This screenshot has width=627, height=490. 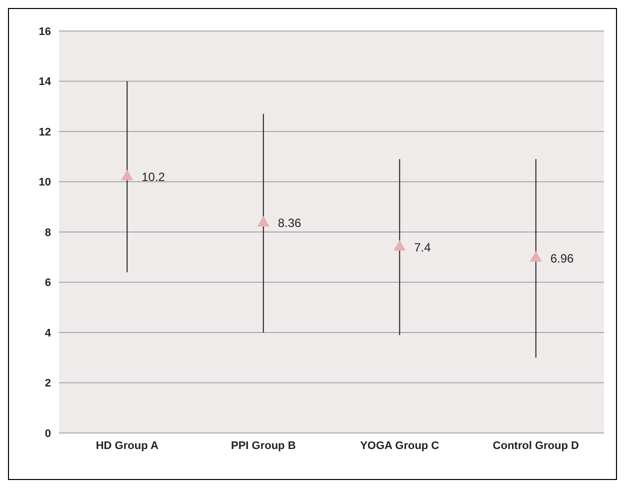 What do you see at coordinates (536, 446) in the screenshot?
I see `x-tick-label: Control Group D` at bounding box center [536, 446].